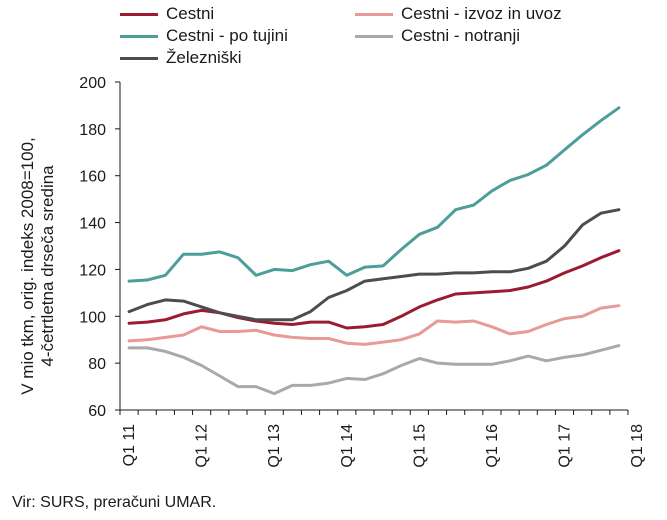 This screenshot has height=520, width=667. Describe the element at coordinates (202, 446) in the screenshot. I see `x-tick-label: Q1 12` at that location.